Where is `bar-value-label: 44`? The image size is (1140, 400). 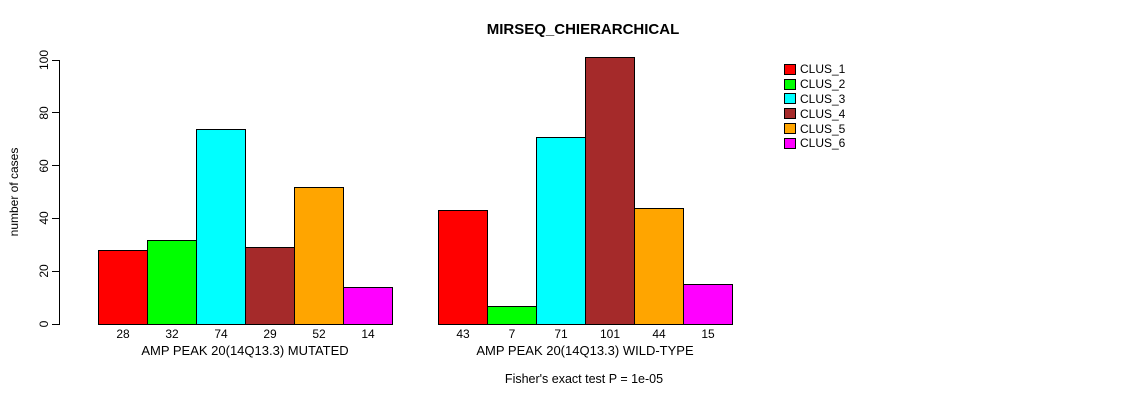 bar-value-label: 44 is located at coordinates (659, 334).